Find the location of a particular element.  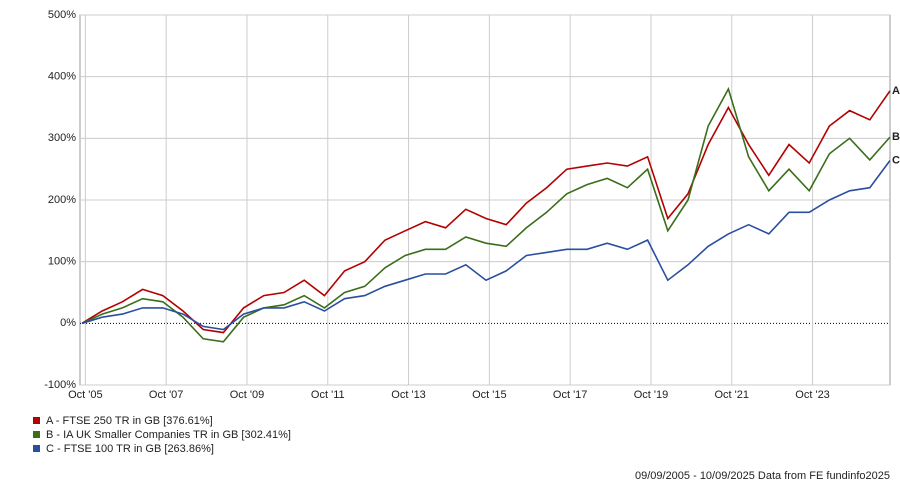

x-tick-label: Oct '23 is located at coordinates (812, 395).